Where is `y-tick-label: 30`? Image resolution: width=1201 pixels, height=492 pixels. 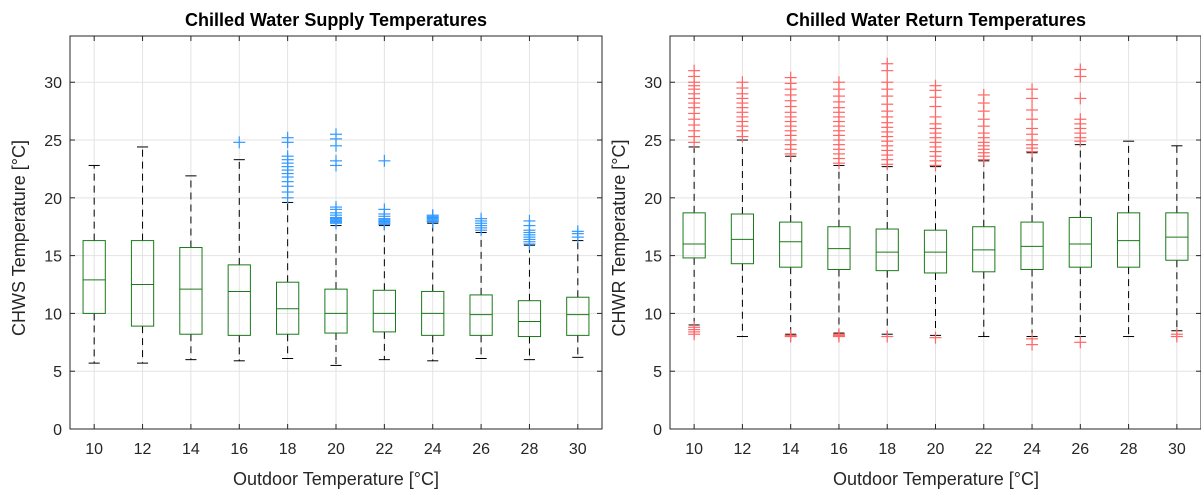 y-tick-label: 30 is located at coordinates (53, 83).